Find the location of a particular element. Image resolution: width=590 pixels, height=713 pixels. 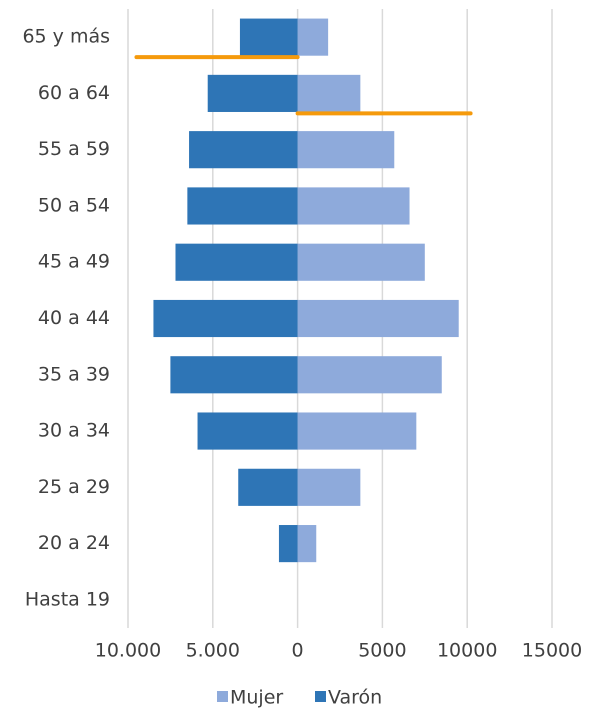

y-tick-label: 45 a 49 is located at coordinates (74, 262).